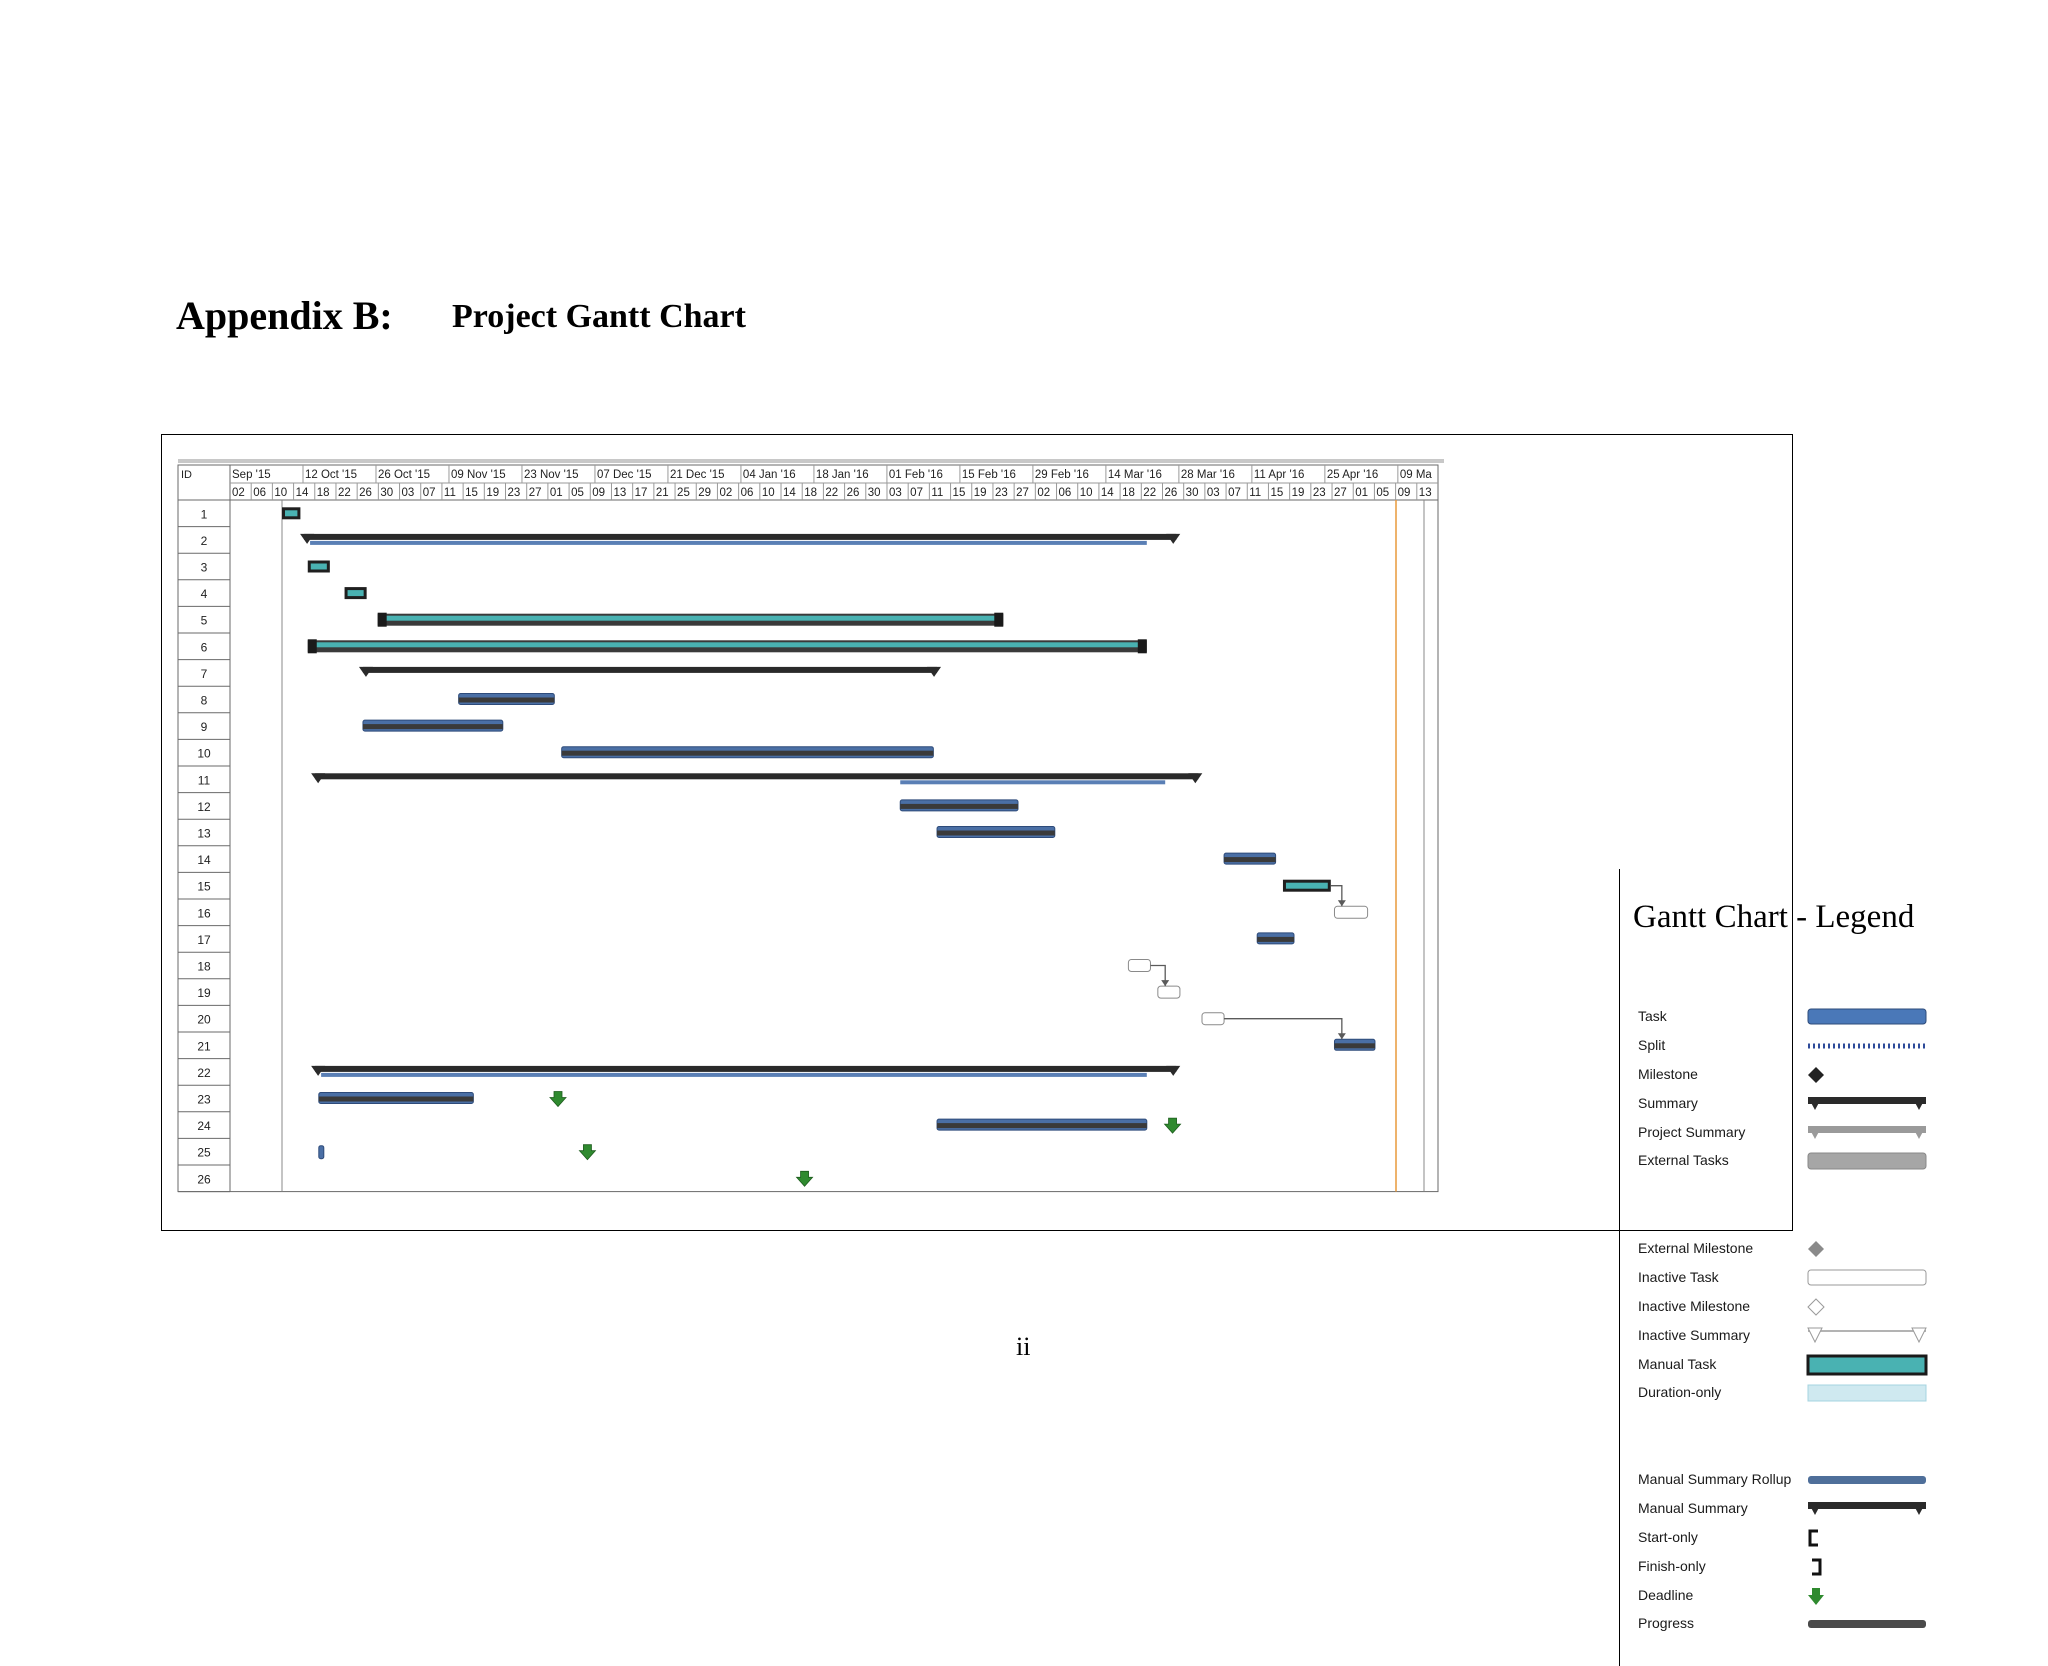 The width and height of the screenshot is (2048, 1666). I want to click on legend-label-project-summary: Project Summary, so click(1692, 1132).